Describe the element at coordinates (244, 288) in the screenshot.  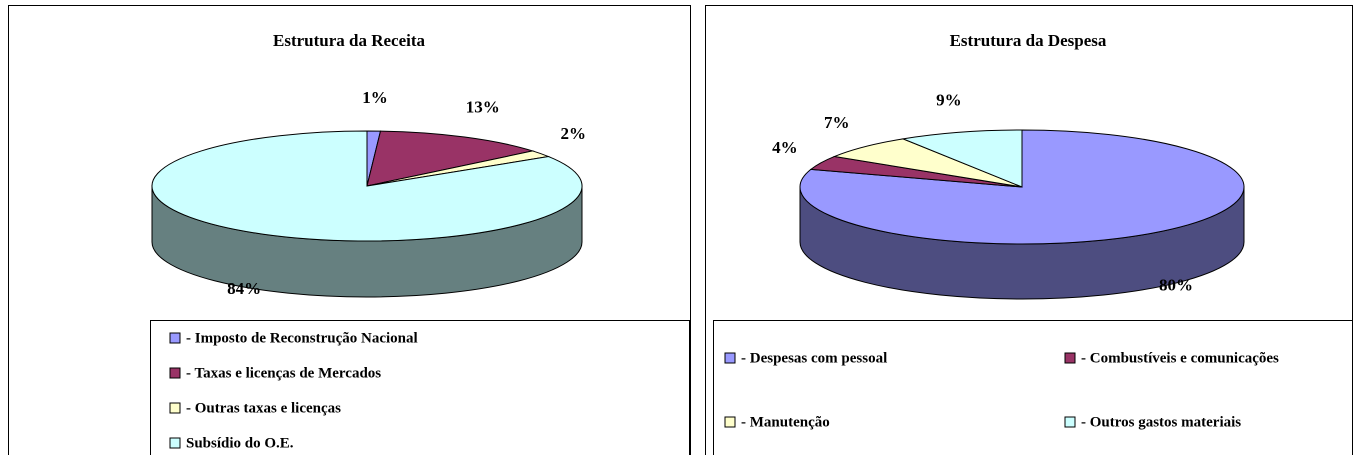
I see `data-label: 84%` at that location.